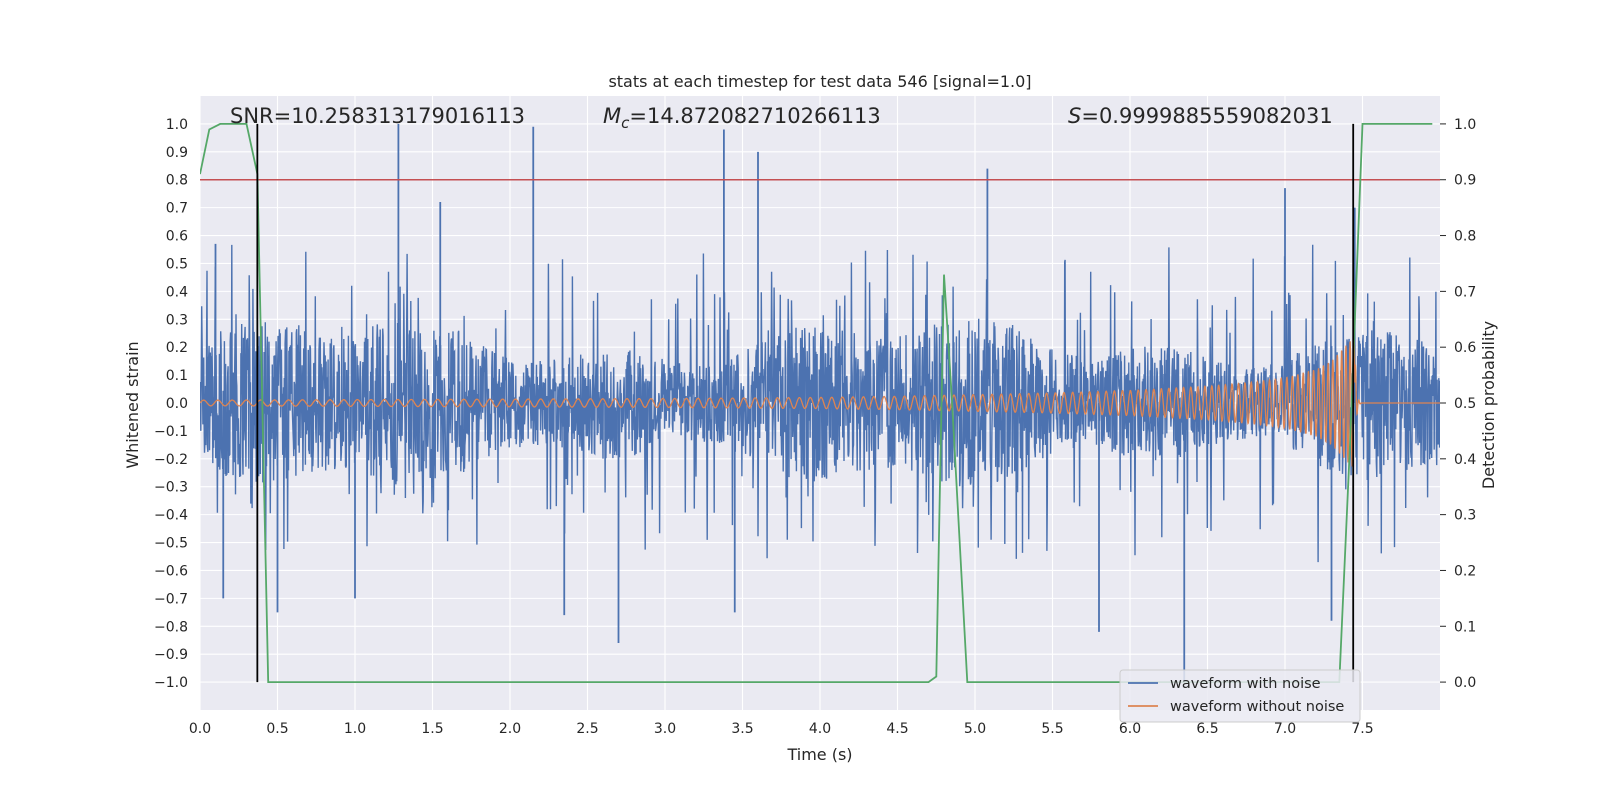 This screenshot has width=1600, height=800. I want to click on y-axis-label-right: Detection probability, so click(1488, 405).